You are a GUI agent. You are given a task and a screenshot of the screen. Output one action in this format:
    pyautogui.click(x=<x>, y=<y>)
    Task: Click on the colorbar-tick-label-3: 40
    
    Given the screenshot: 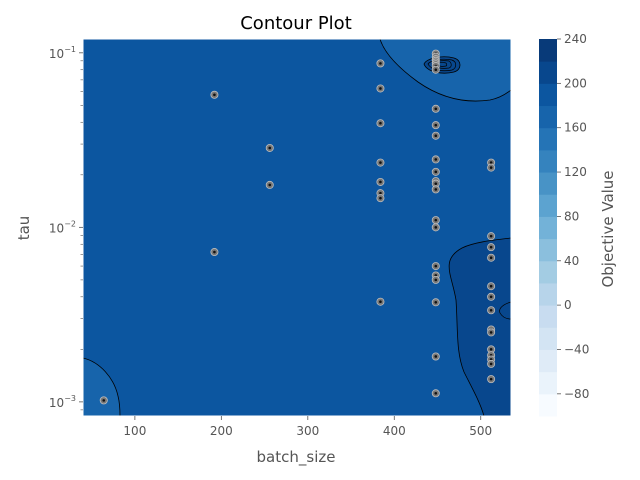 What is the action you would take?
    pyautogui.click(x=571, y=261)
    